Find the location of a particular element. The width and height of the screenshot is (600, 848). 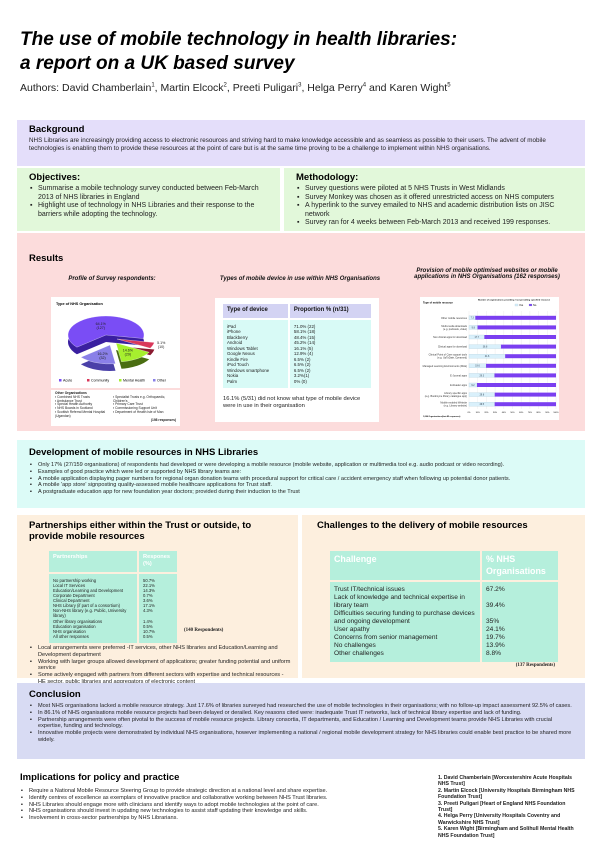

cell-label: All other responses is located at coordinates (93, 638).